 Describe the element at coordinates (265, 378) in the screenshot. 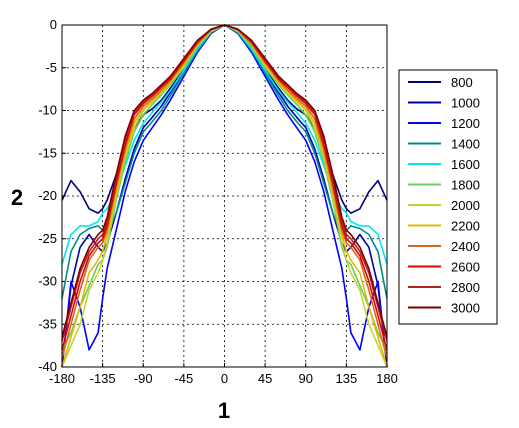

I see `x-tick-label: 45` at that location.